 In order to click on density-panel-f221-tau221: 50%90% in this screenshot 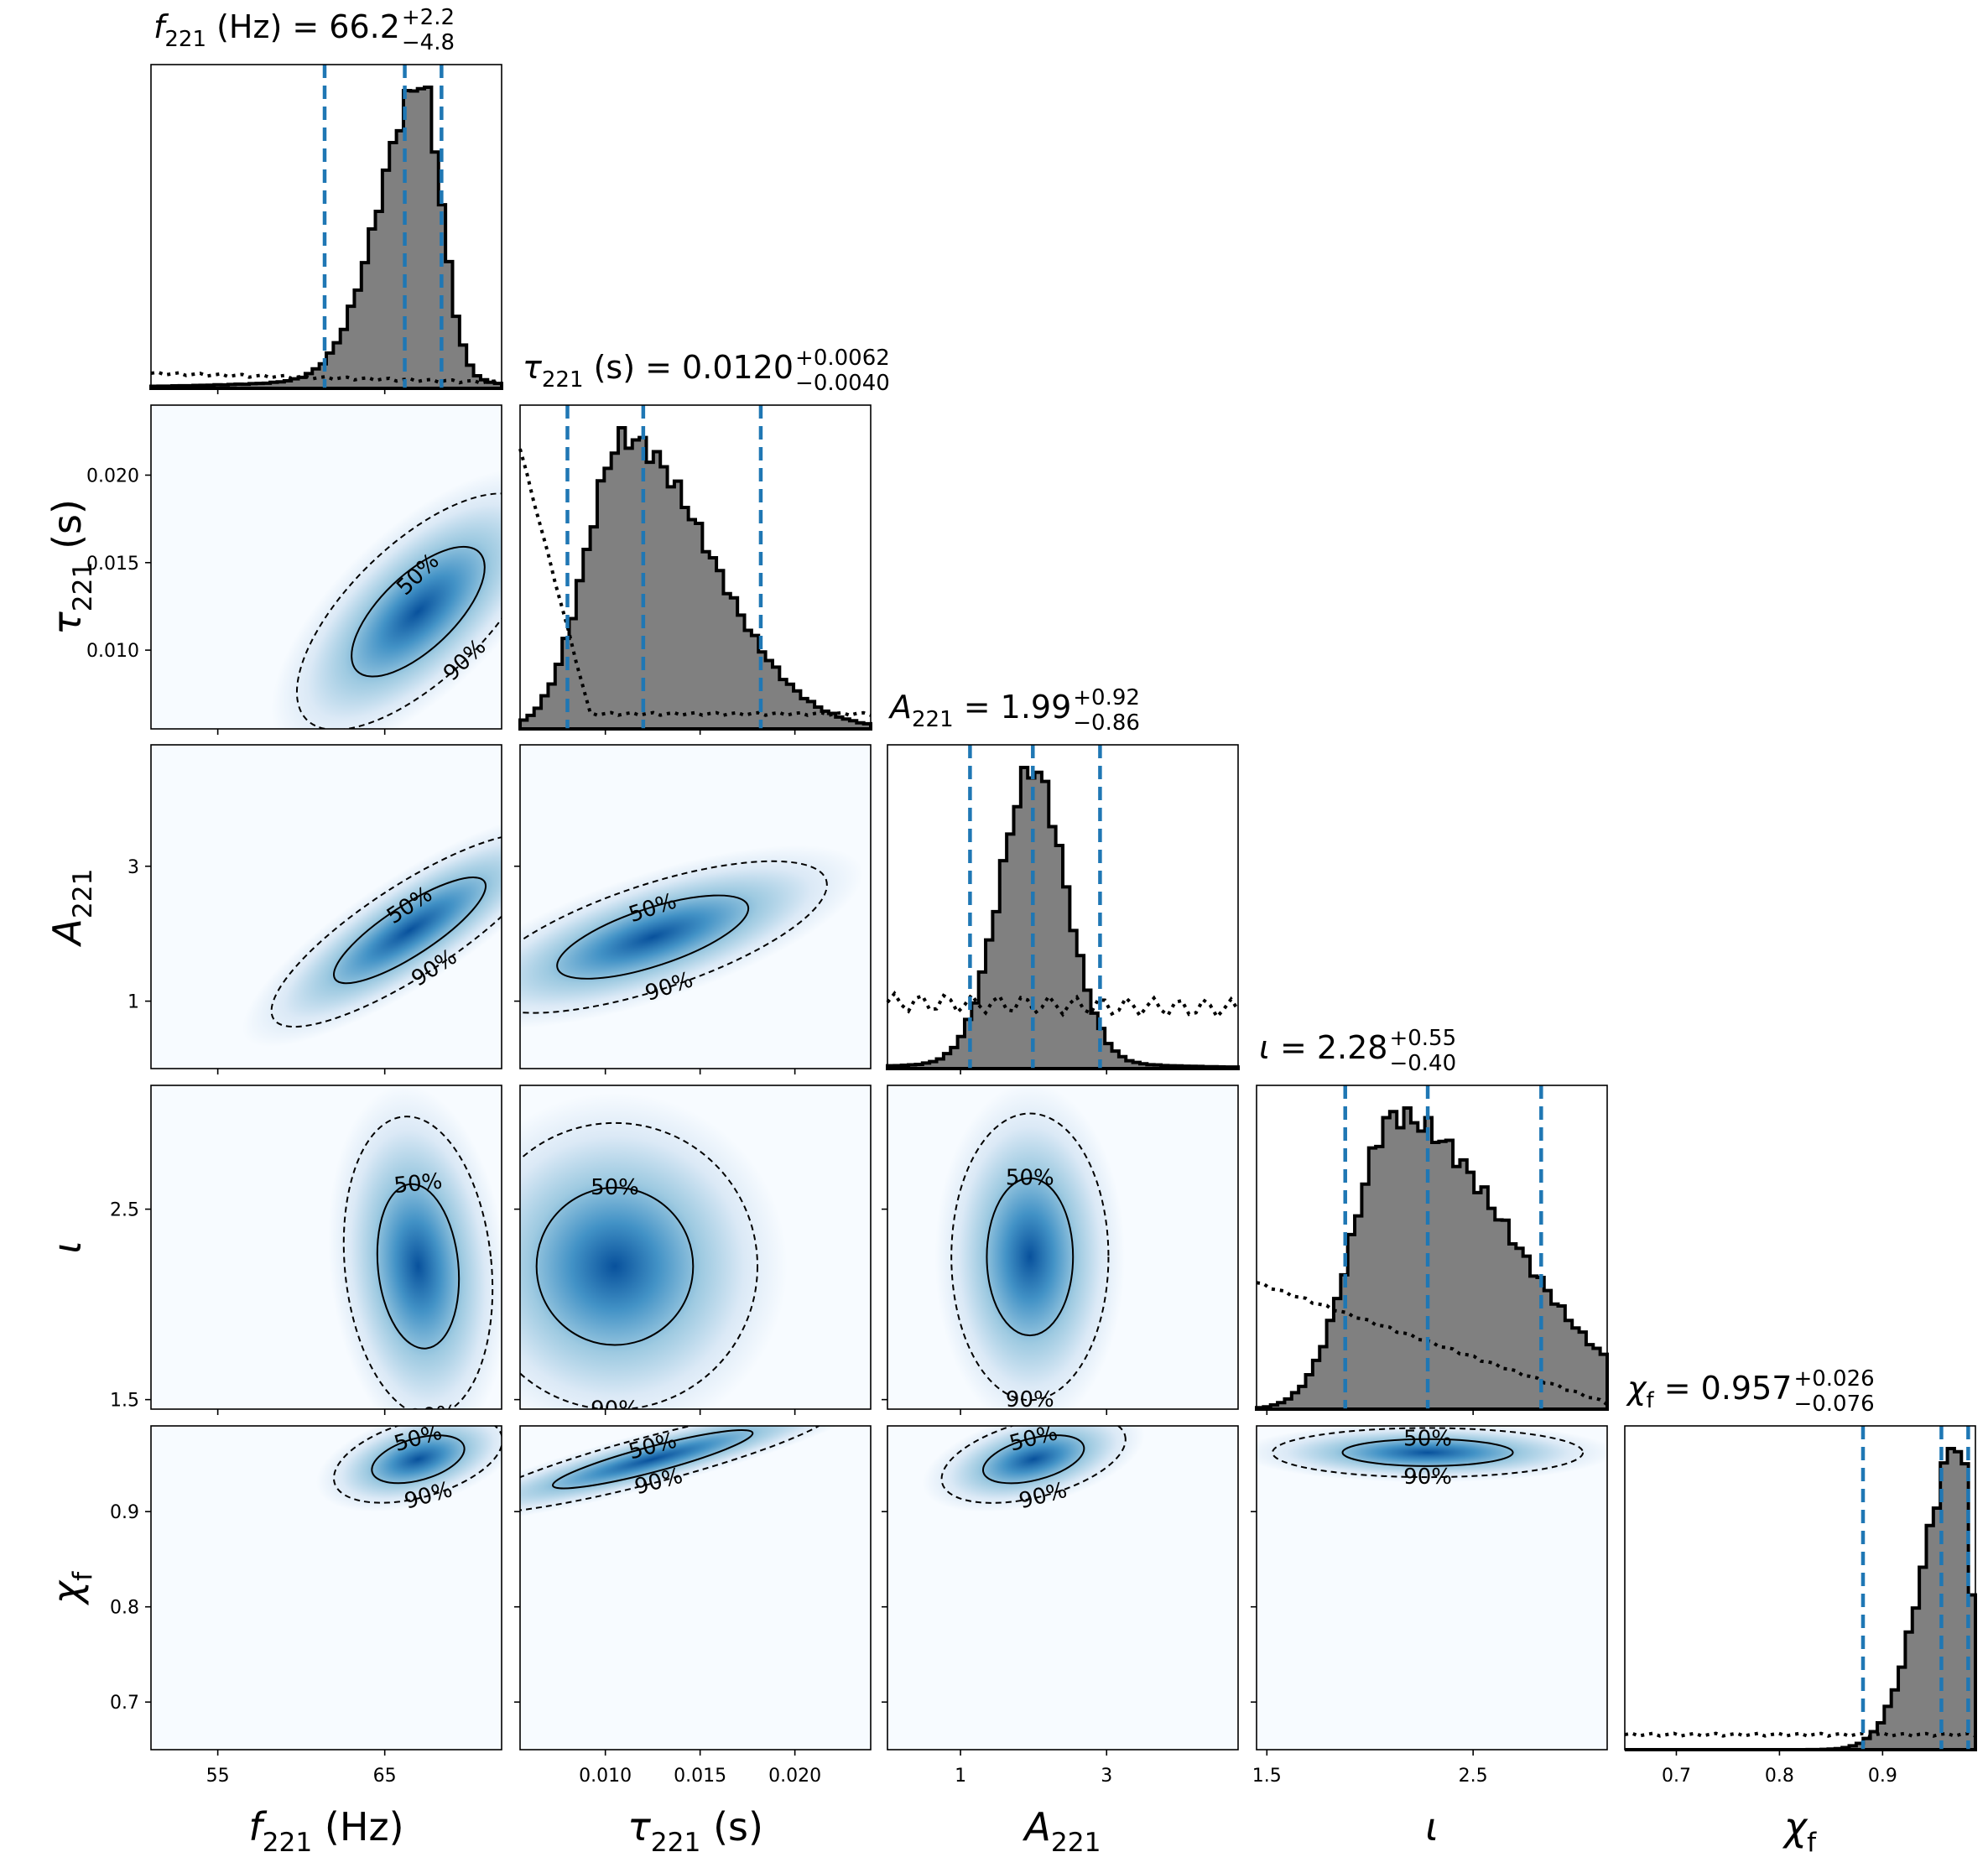, I will do `click(327, 567)`.